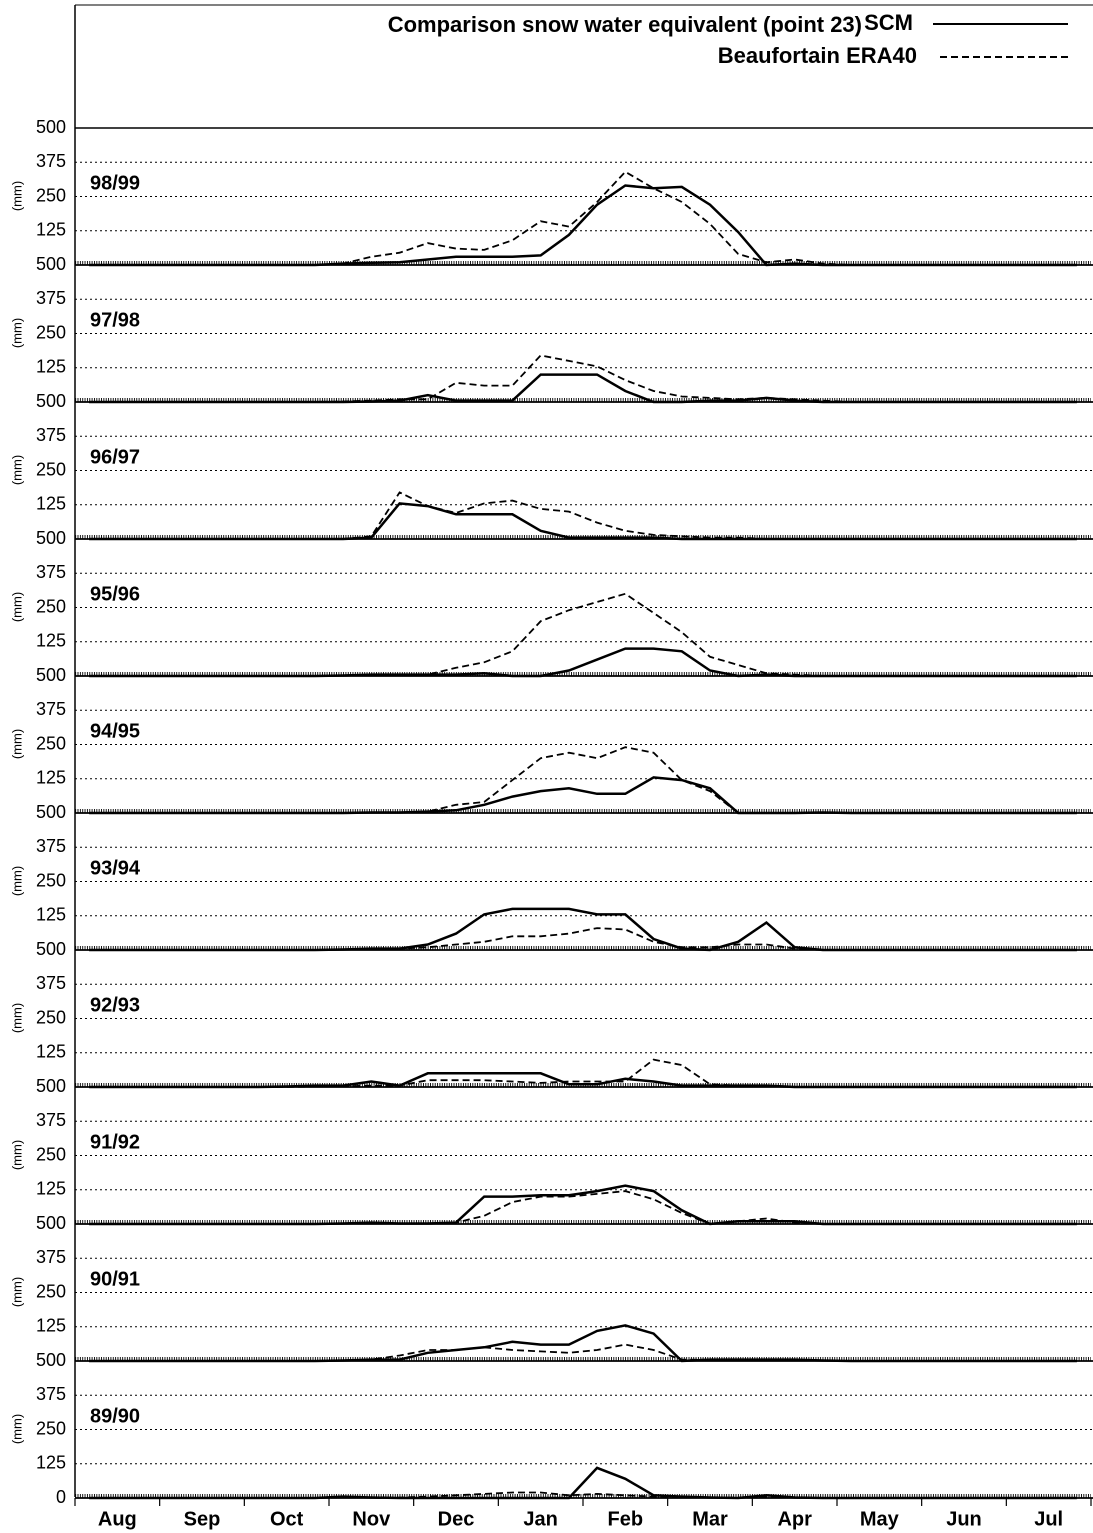 The image size is (1093, 1533). I want to click on panel-label: 92/93, so click(115, 1005).